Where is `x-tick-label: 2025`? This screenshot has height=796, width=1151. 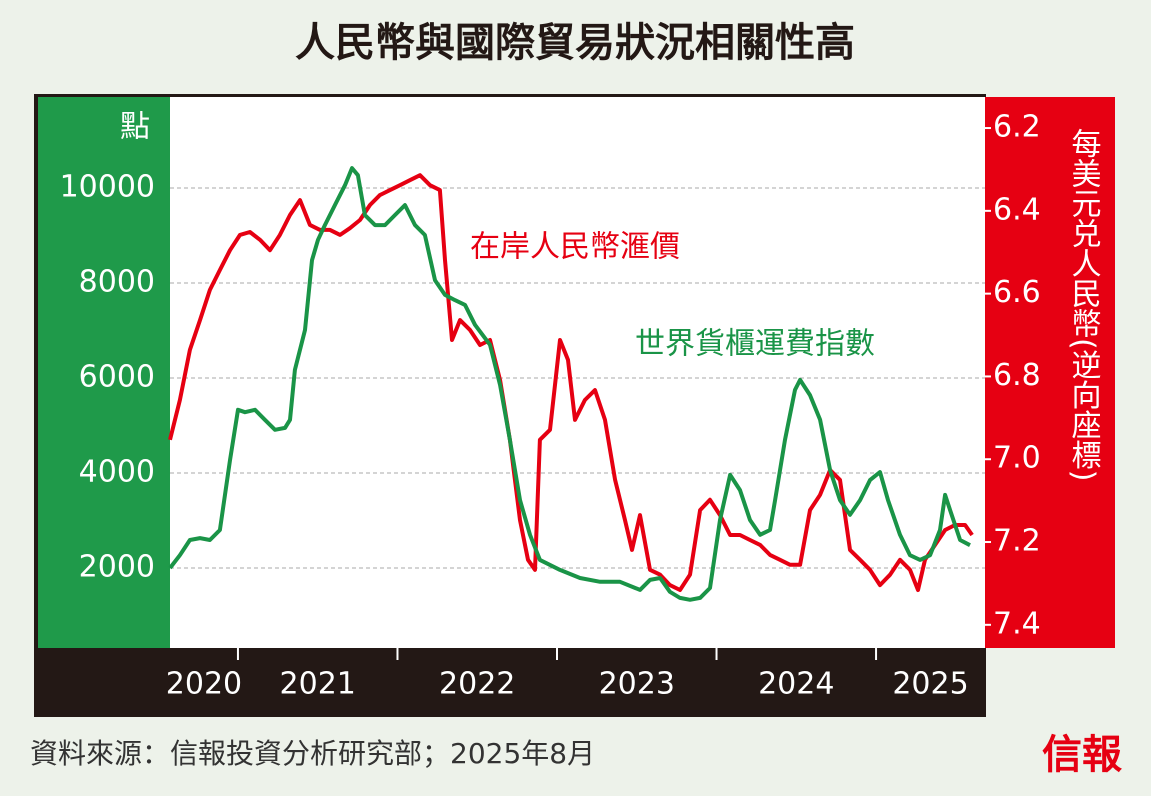 x-tick-label: 2025 is located at coordinates (930, 684).